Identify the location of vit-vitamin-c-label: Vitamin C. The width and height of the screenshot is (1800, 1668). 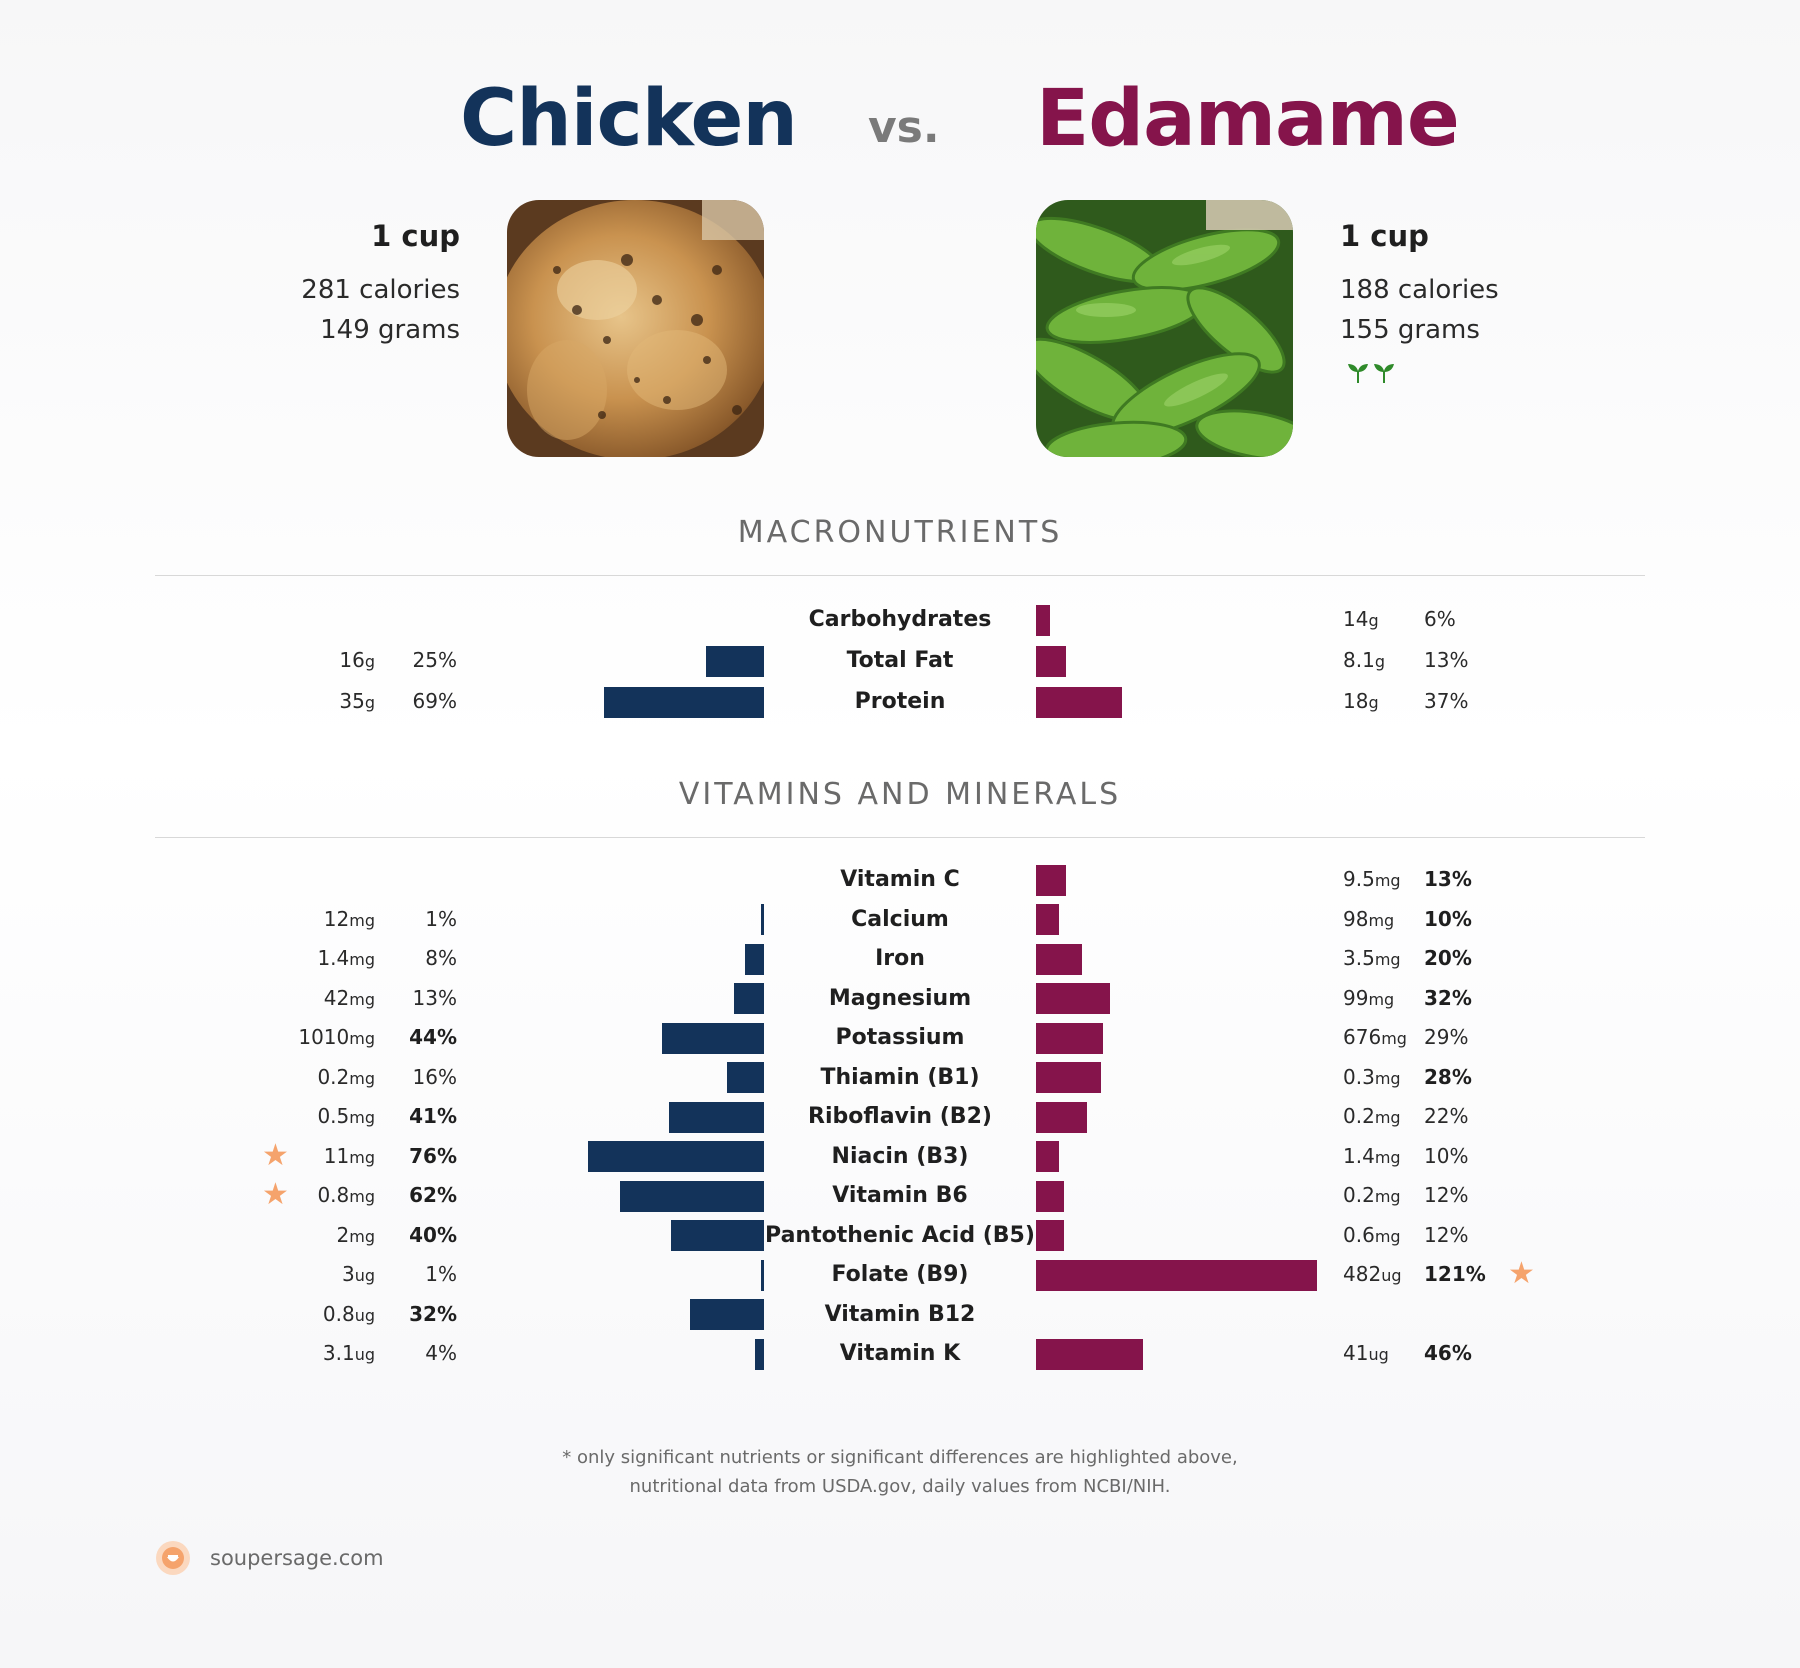
(900, 879).